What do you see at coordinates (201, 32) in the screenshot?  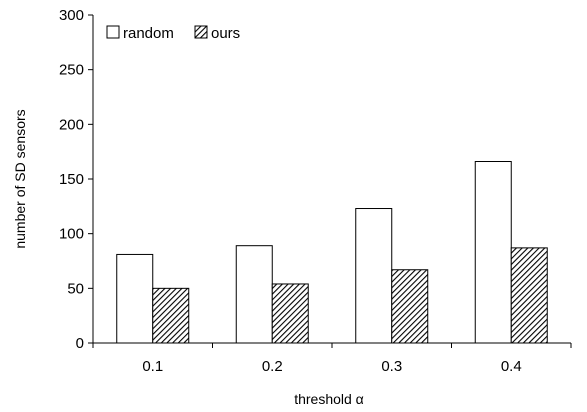 I see `legend-swatch-ours` at bounding box center [201, 32].